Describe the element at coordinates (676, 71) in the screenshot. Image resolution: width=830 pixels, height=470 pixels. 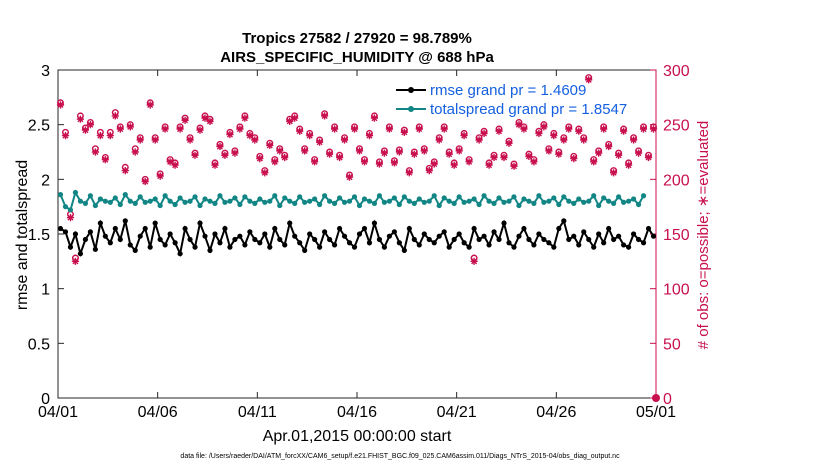
I see `right-tick-label: 300` at that location.